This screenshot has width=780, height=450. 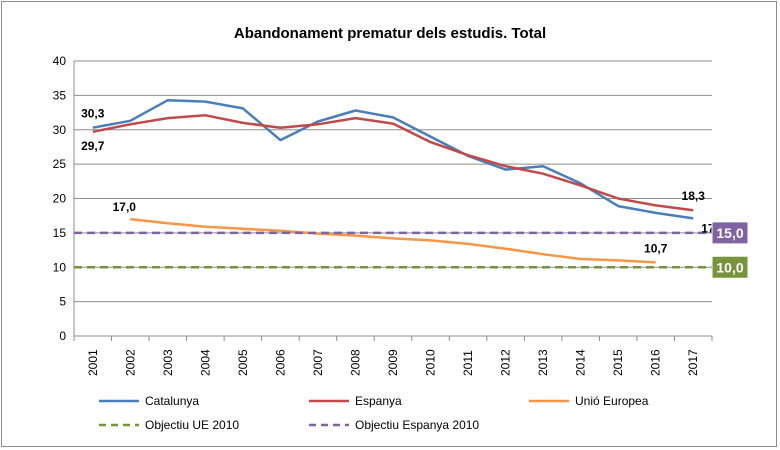 What do you see at coordinates (318, 362) in the screenshot?
I see `x-tick-label: 2007` at bounding box center [318, 362].